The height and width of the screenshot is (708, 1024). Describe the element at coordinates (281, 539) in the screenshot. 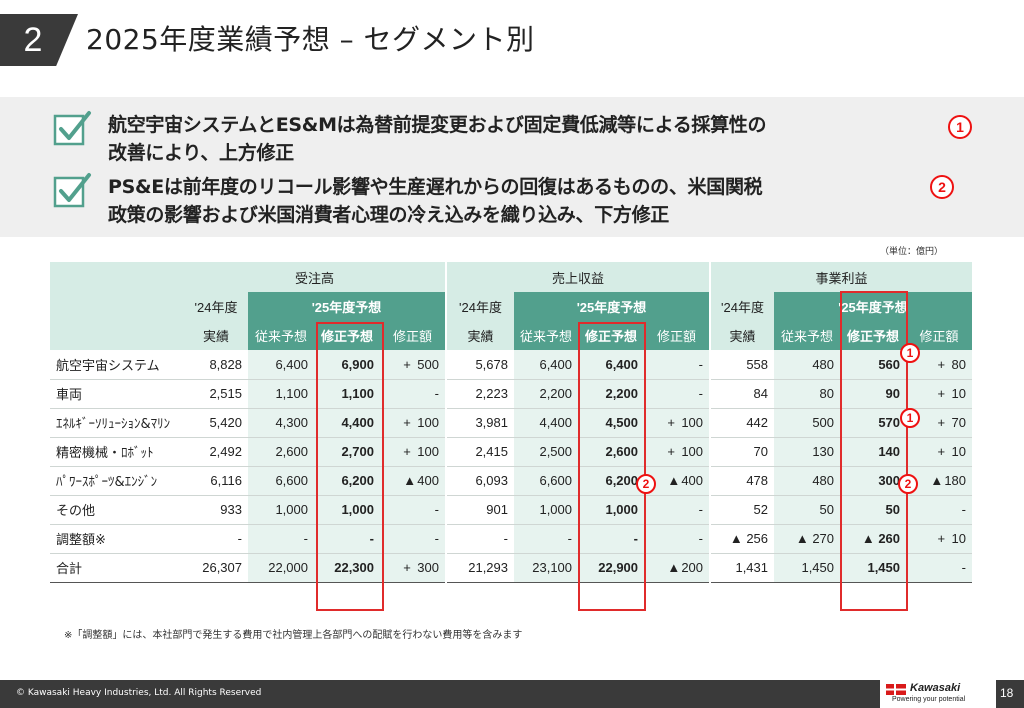

I see `prior-forecast-value: -` at that location.